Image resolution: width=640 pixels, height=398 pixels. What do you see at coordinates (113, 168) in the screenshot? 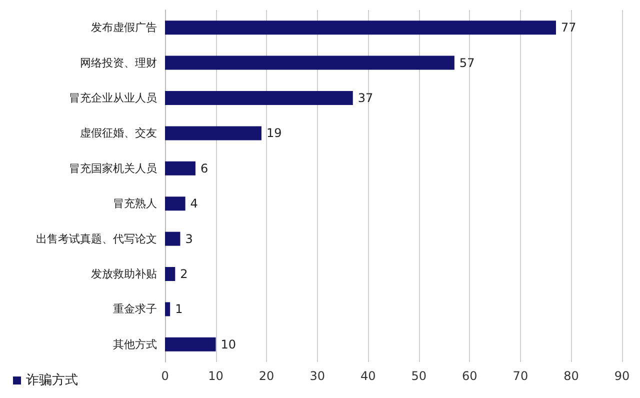
I see `y-tick-label: 冒充国家机关人员` at bounding box center [113, 168].